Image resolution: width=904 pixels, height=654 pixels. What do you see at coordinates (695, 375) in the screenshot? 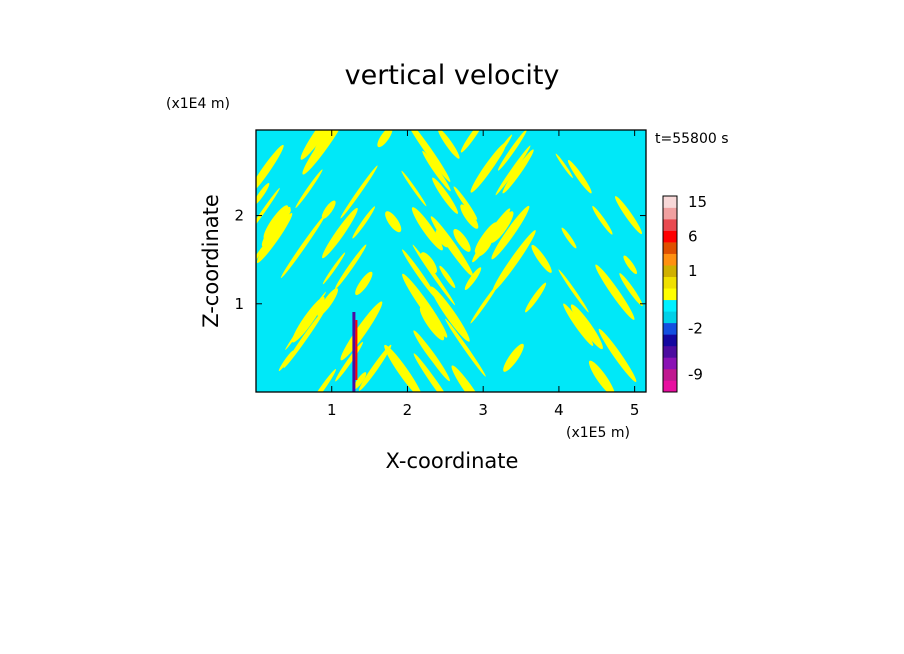
I see `colorbar-tick-label: -9` at bounding box center [695, 375].